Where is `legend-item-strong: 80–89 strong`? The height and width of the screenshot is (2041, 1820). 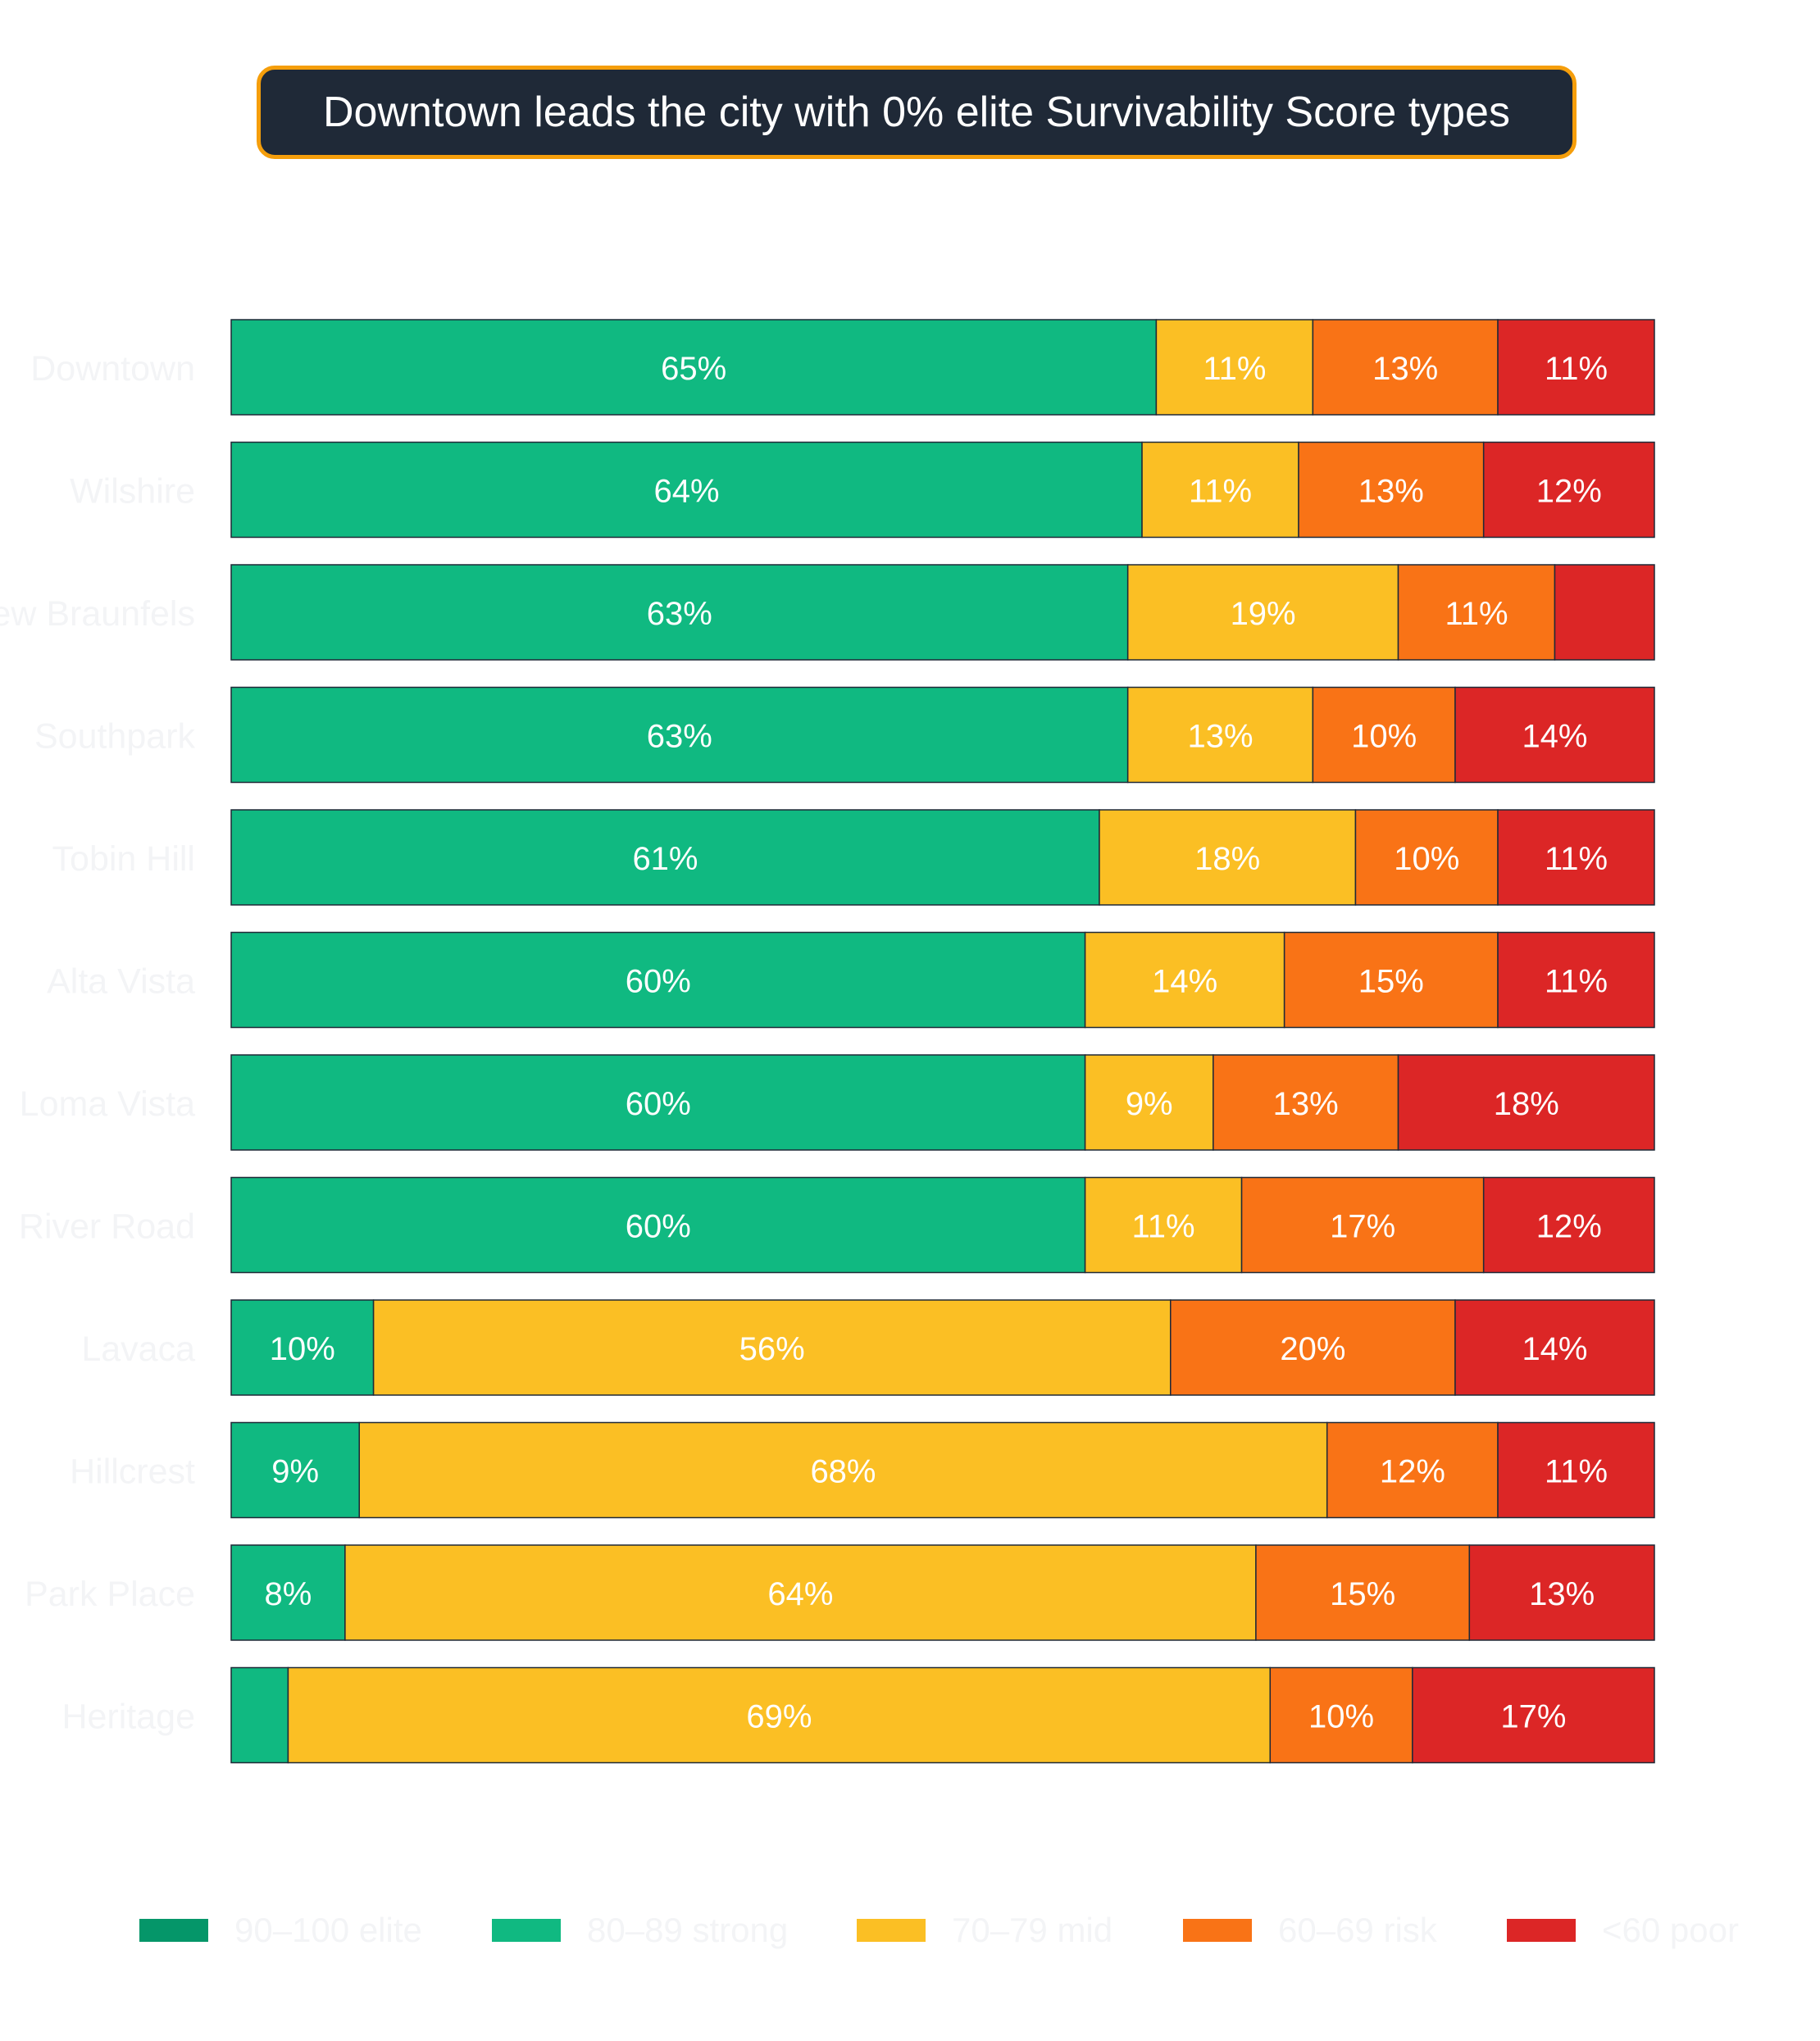 legend-item-strong: 80–89 strong is located at coordinates (640, 1930).